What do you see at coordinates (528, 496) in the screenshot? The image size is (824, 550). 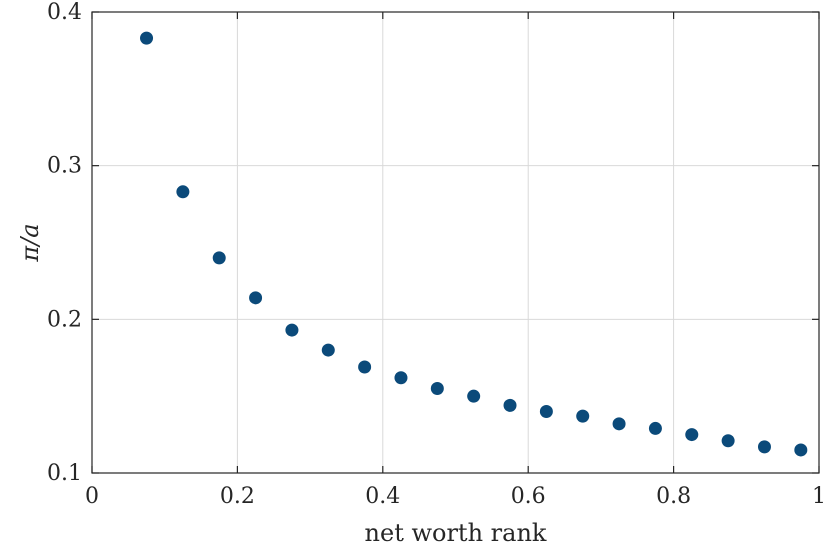 I see `x-tick-label: 0.6` at bounding box center [528, 496].